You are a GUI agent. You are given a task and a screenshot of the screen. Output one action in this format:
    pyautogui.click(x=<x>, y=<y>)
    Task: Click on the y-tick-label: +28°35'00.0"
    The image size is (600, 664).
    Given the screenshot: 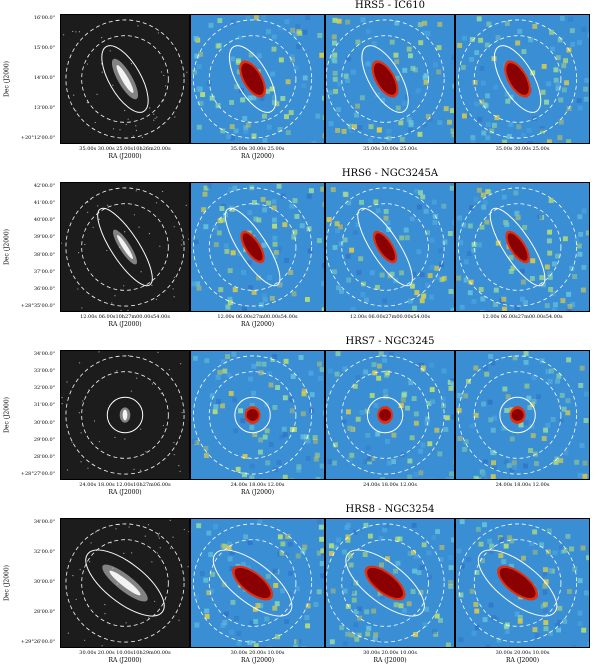 What is the action you would take?
    pyautogui.click(x=38, y=306)
    